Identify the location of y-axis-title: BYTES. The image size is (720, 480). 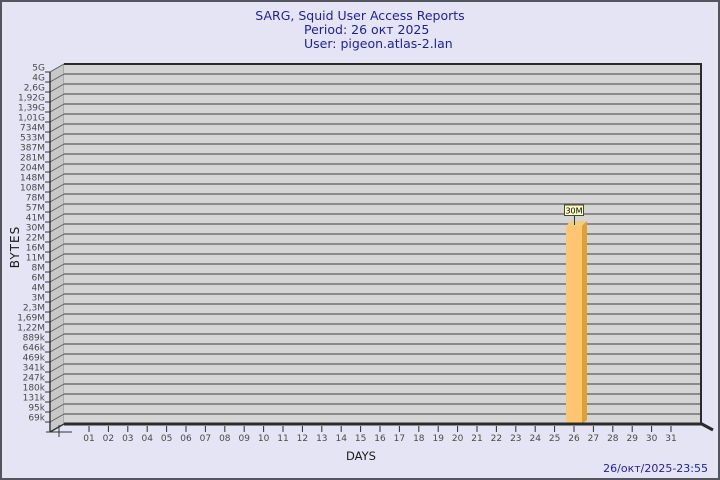
(15, 247).